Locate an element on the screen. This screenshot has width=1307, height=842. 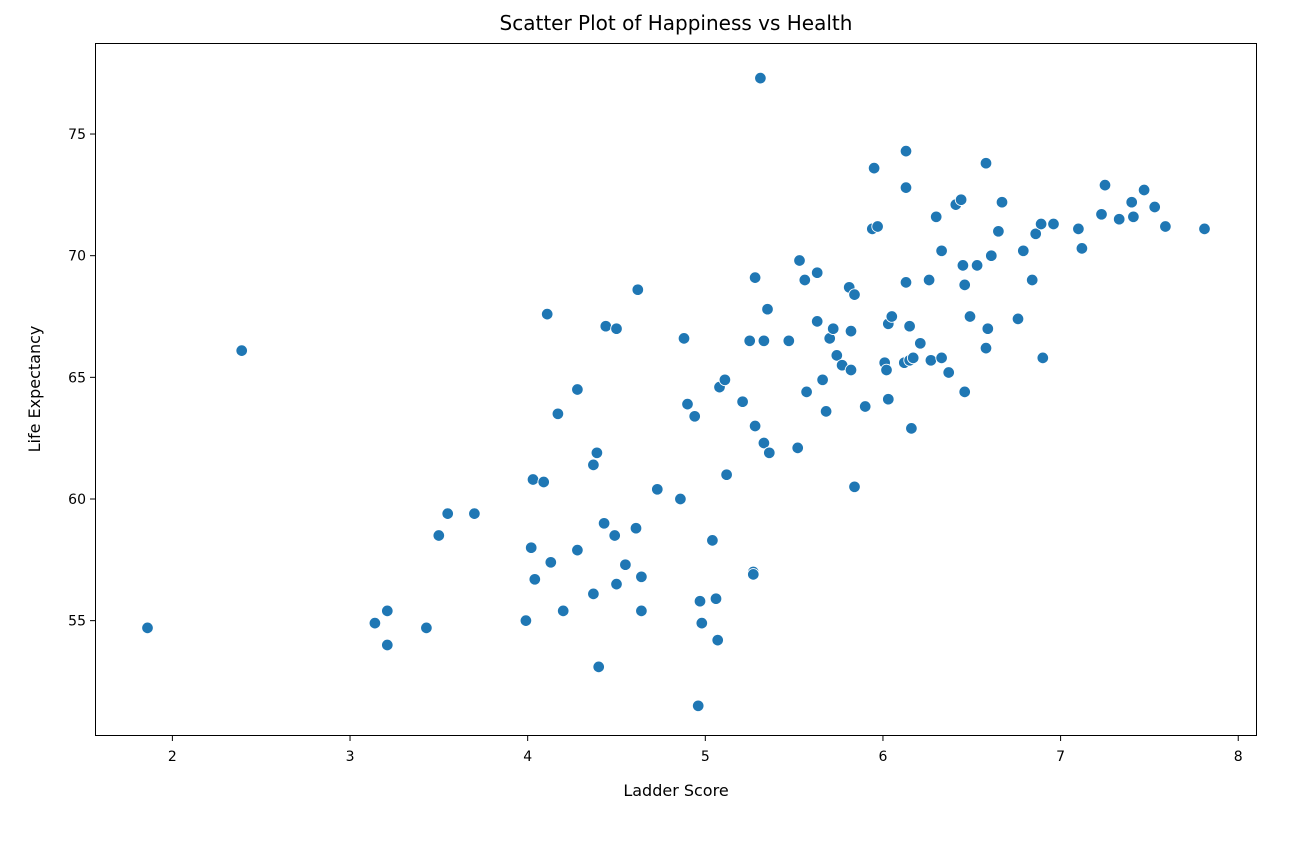
x-tick-label: 5 is located at coordinates (705, 757).